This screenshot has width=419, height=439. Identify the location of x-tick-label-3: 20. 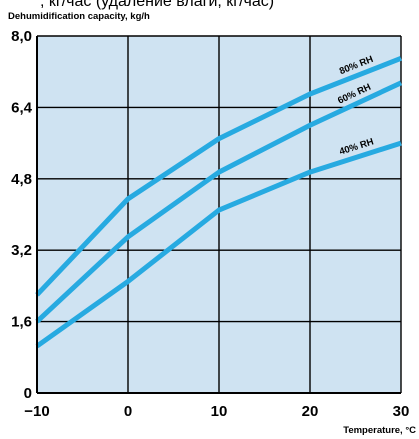
(310, 411).